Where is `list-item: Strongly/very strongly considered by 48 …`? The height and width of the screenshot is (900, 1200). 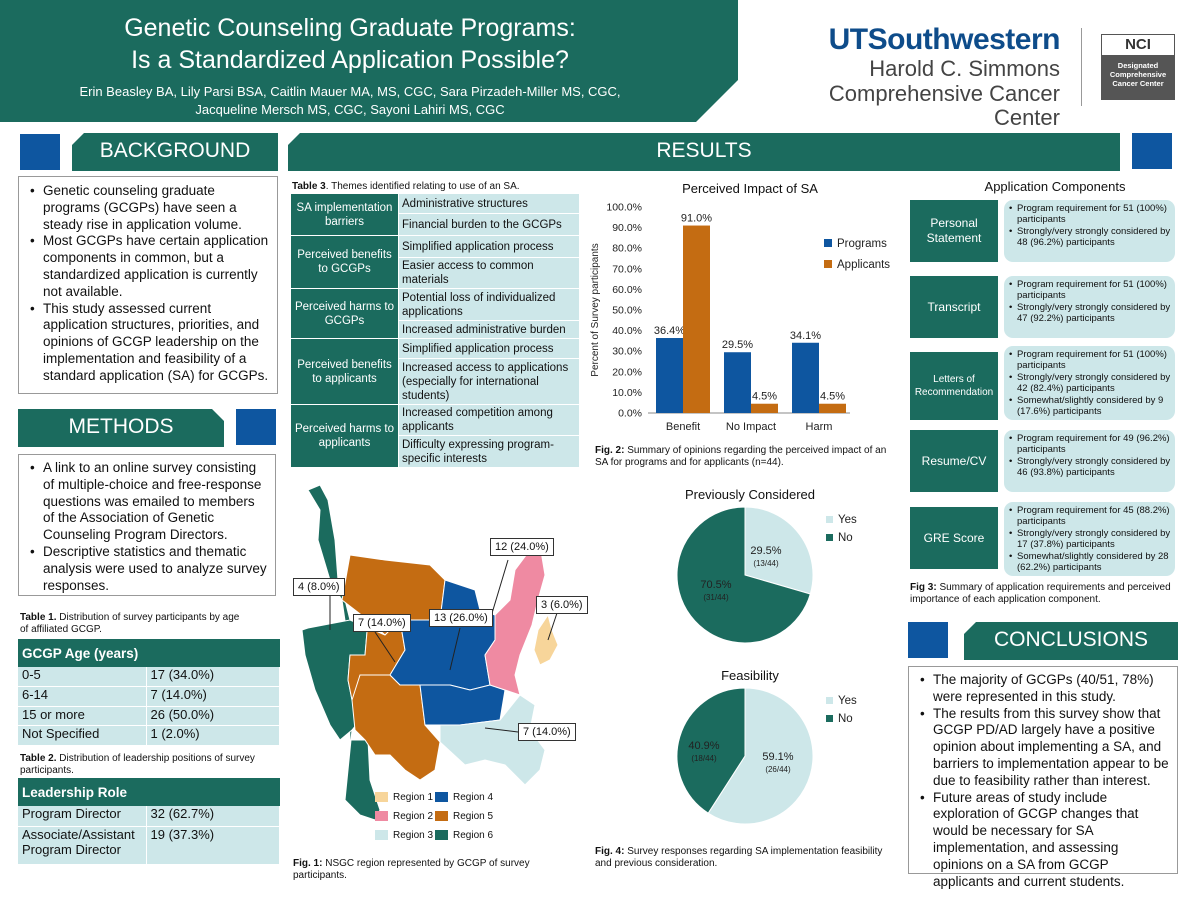
list-item: Strongly/very strongly considered by 48 … is located at coordinates (1089, 237).